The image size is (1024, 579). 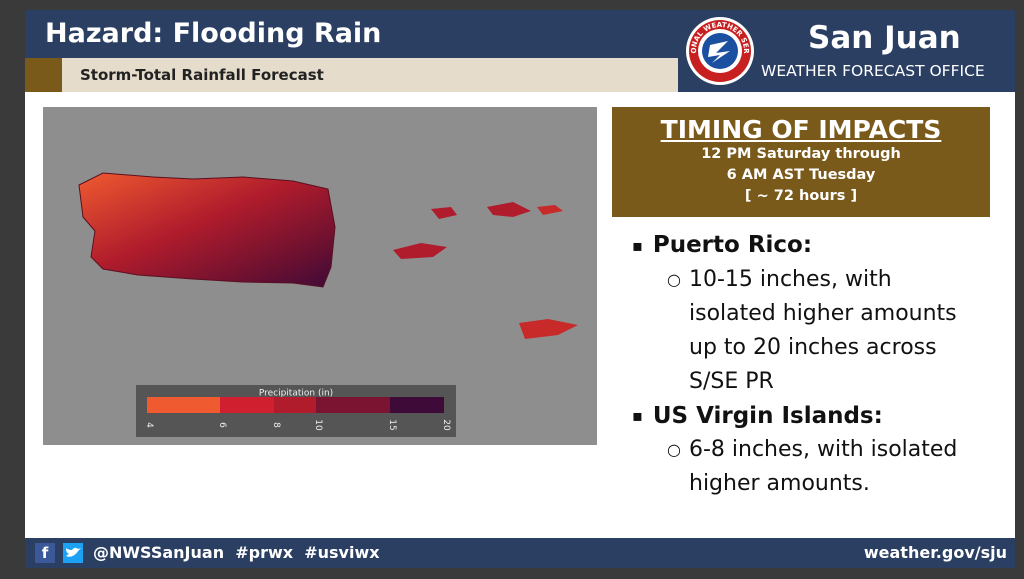 I want to click on legend-title: Precipitation (in), so click(x=296, y=394).